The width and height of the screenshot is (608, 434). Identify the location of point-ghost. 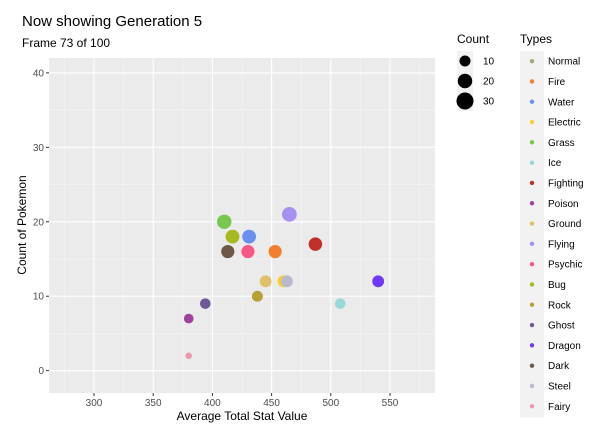
(205, 303).